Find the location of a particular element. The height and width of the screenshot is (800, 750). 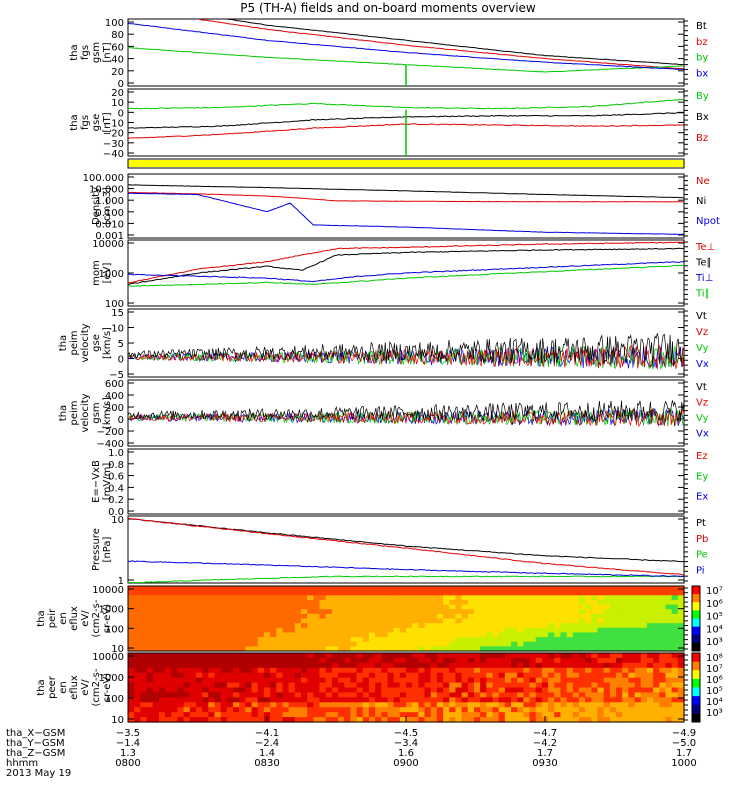

legend-entry: Vz is located at coordinates (702, 332).